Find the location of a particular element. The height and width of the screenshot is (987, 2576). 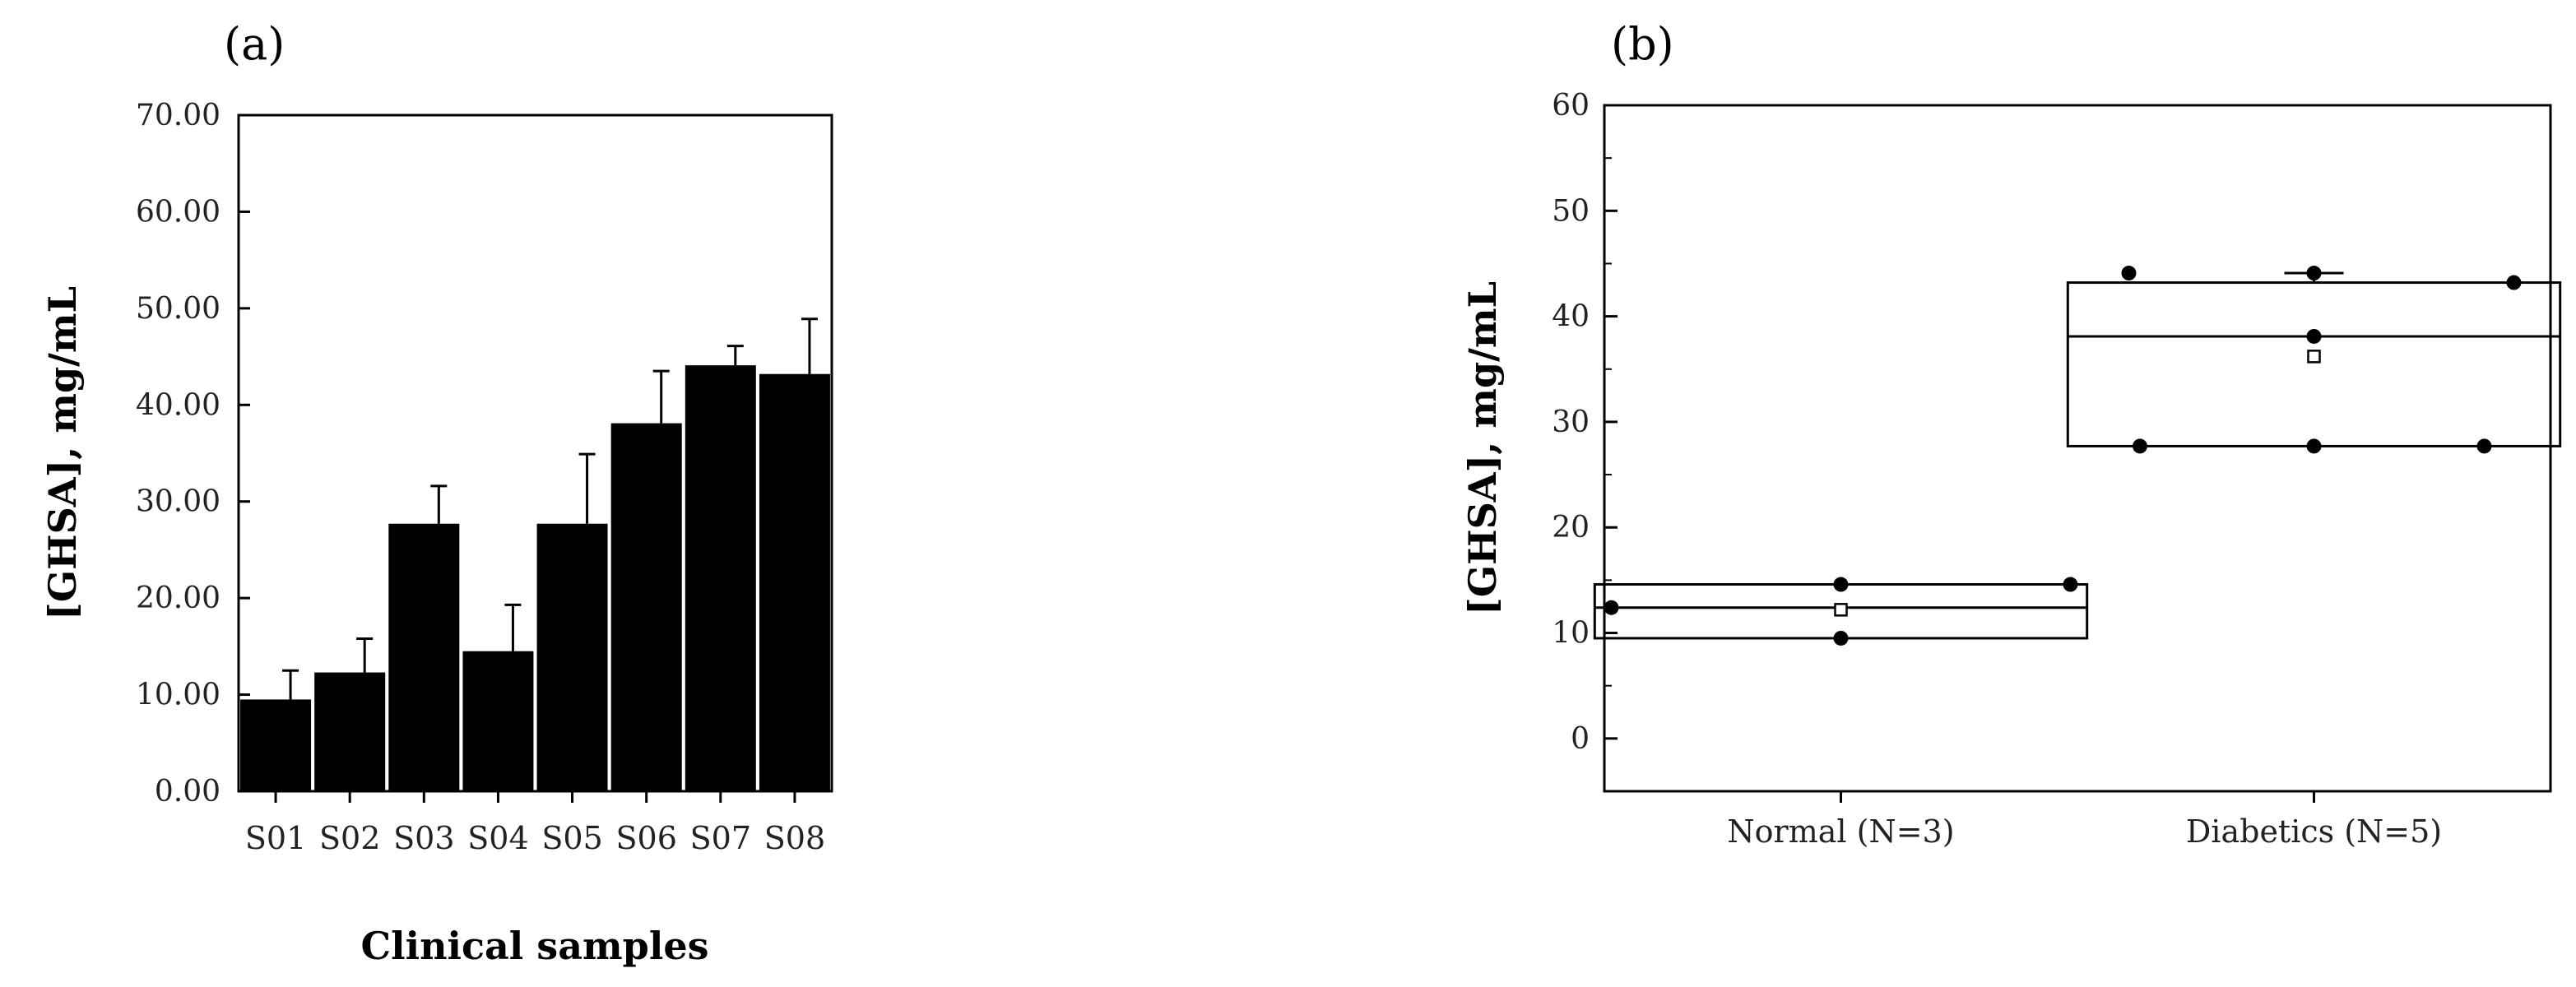

bar-chart-y-ticks: 0.00 10.00 20.00 30.00 40.00 50.00 60.00 70.00 is located at coordinates (193, 454).